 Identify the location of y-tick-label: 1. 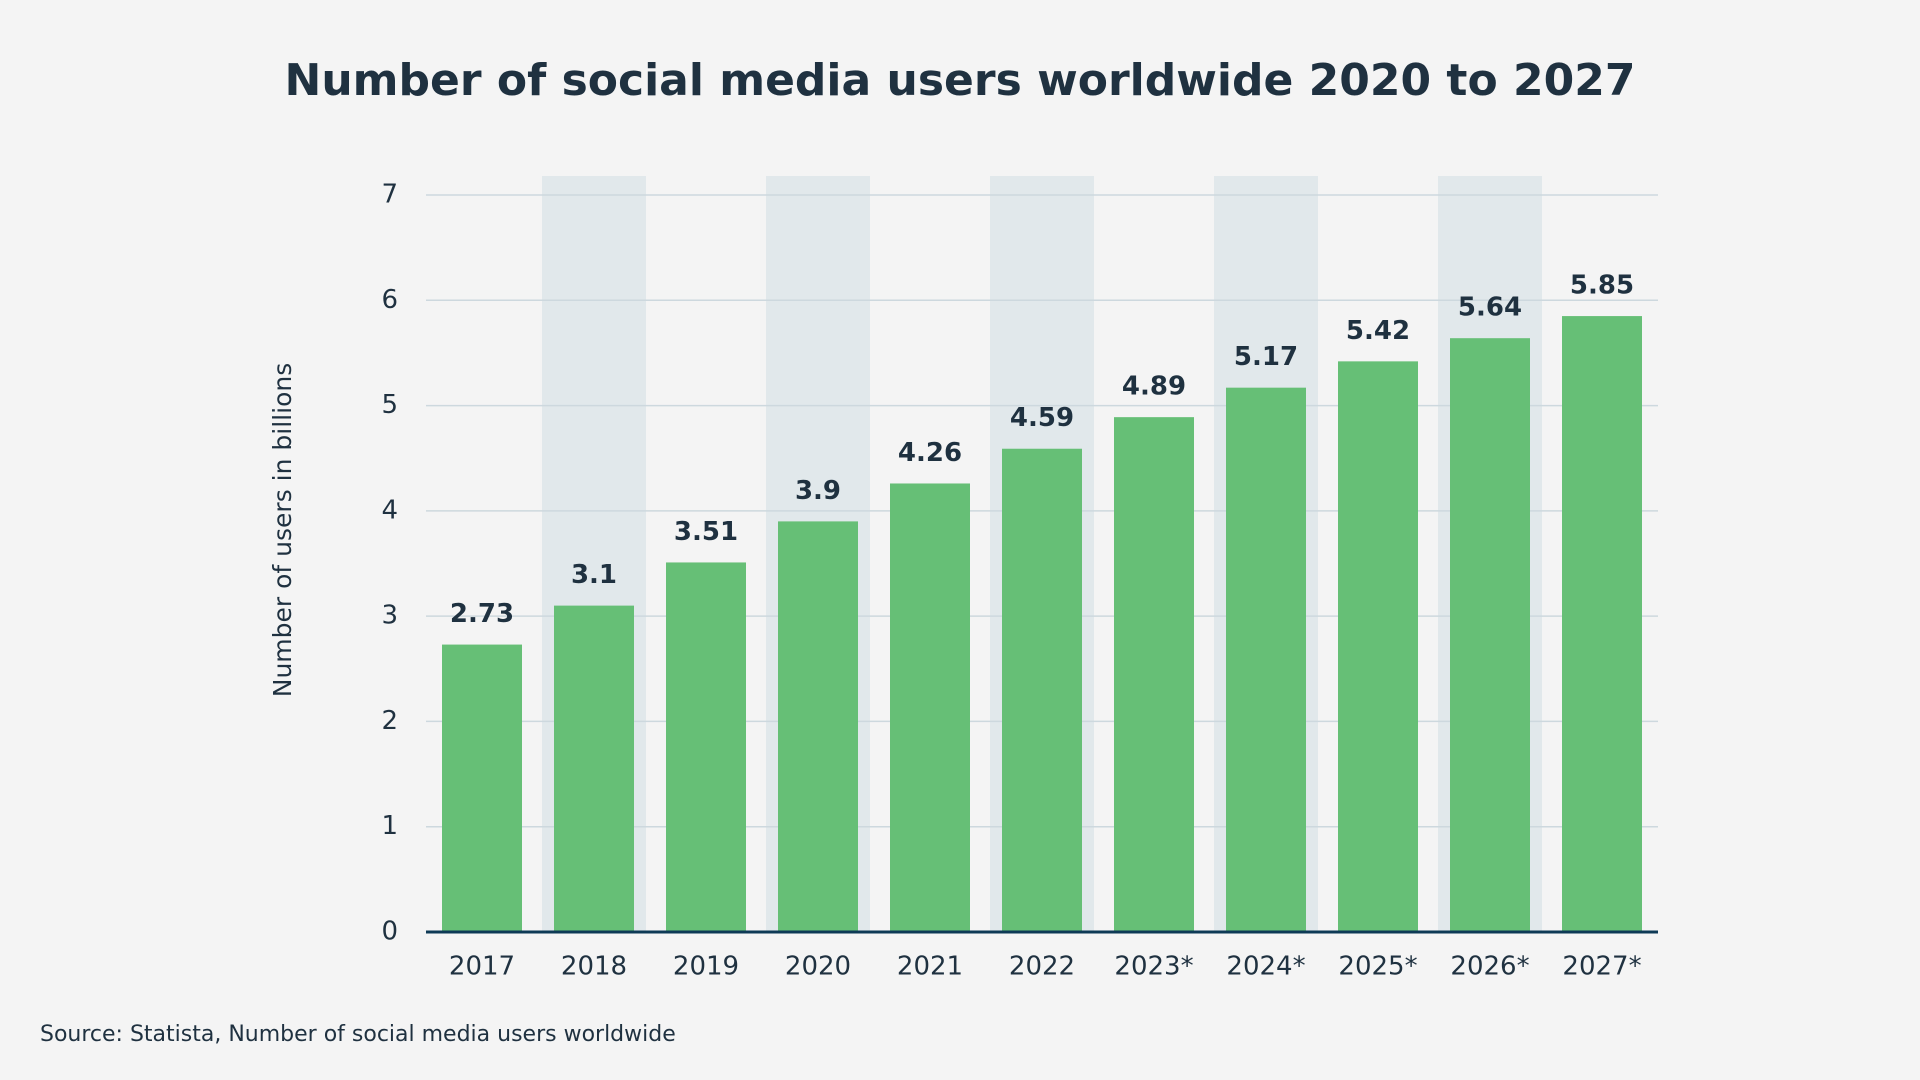
(389, 826).